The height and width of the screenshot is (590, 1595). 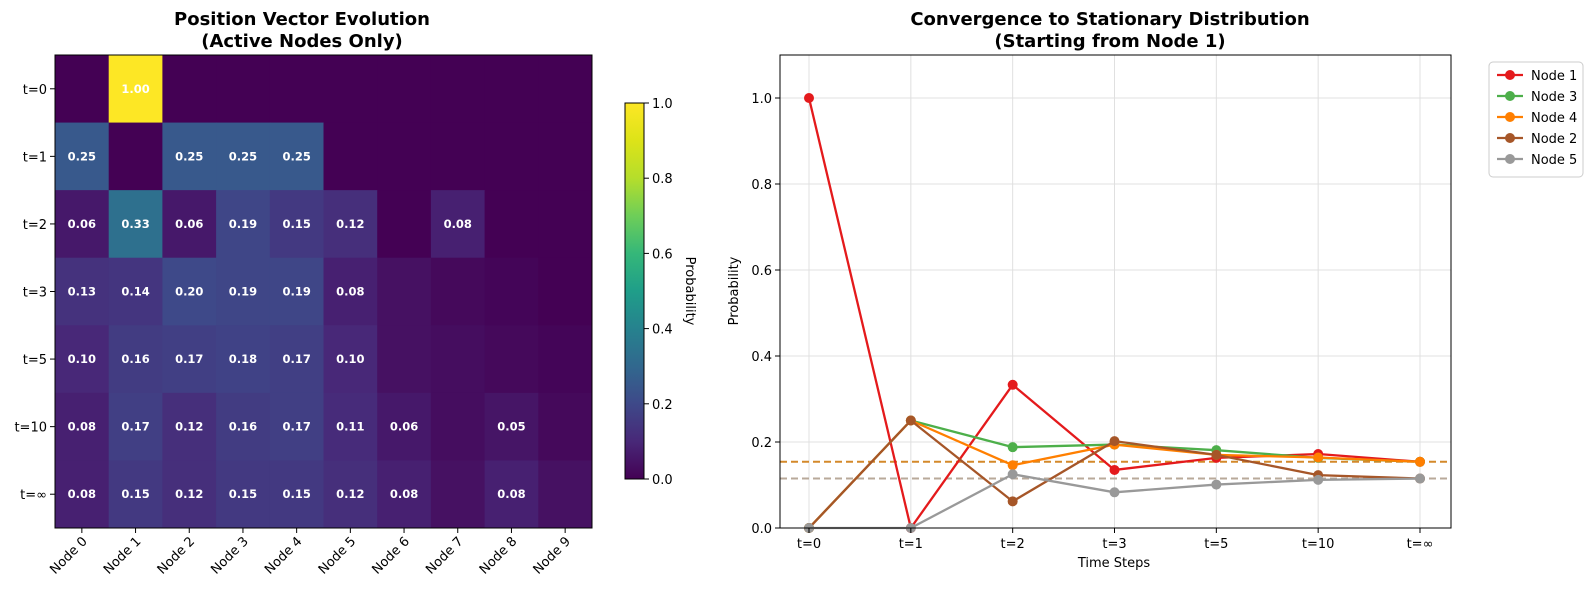 I want to click on heatmap-x-tick-label: Node 2, so click(x=176, y=555).